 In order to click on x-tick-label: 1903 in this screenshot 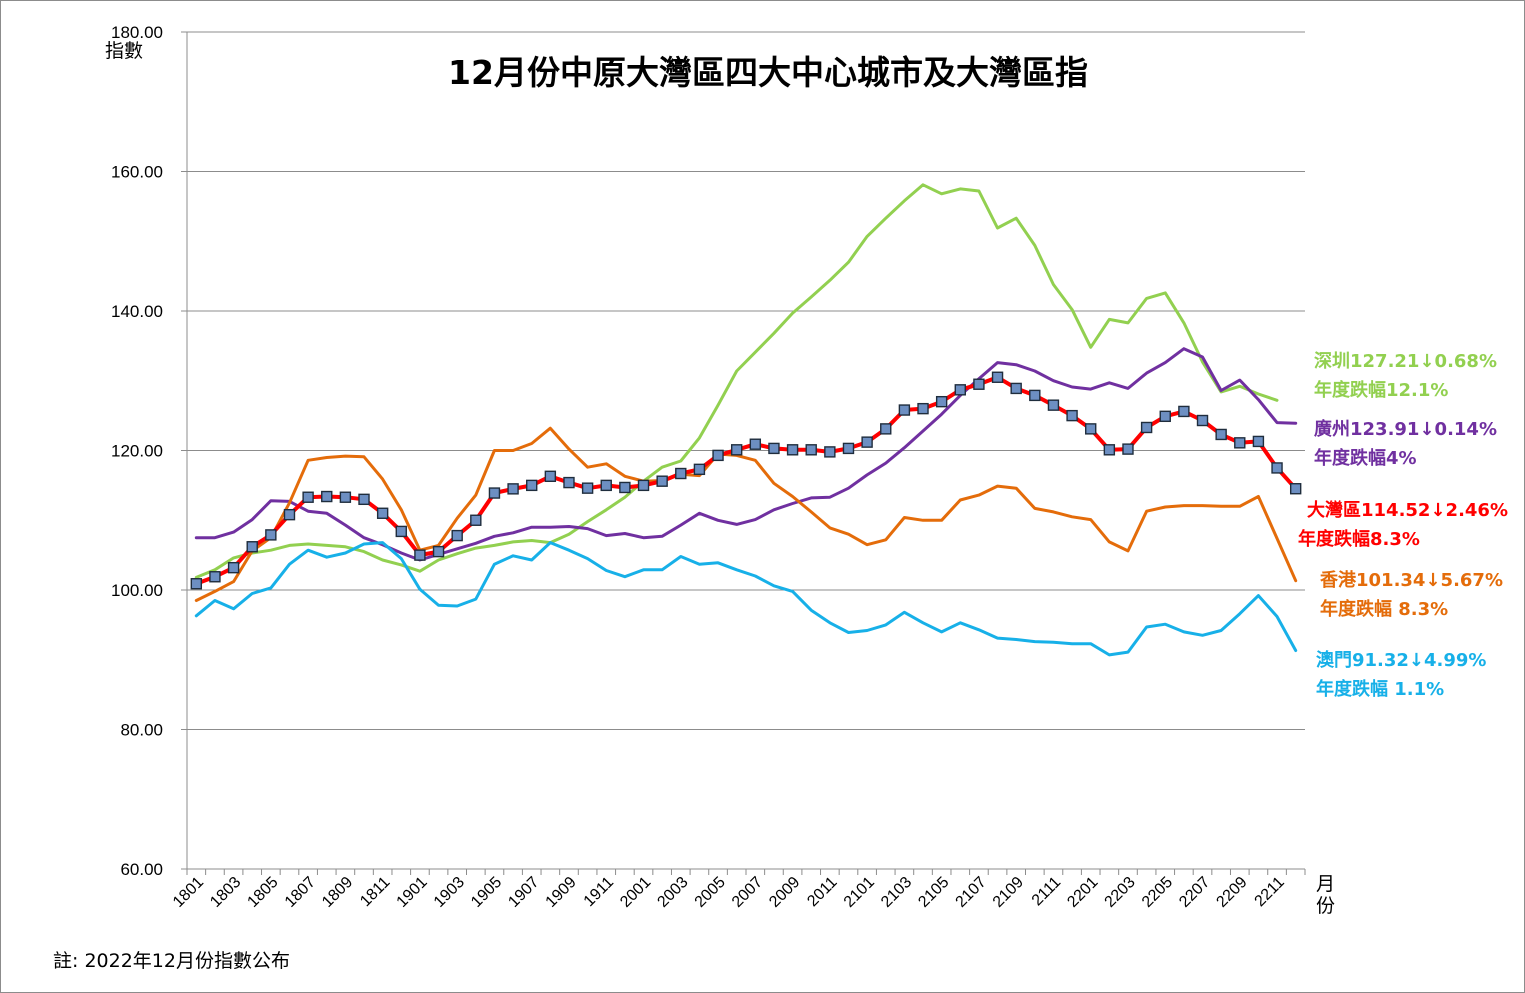, I will do `click(449, 892)`.